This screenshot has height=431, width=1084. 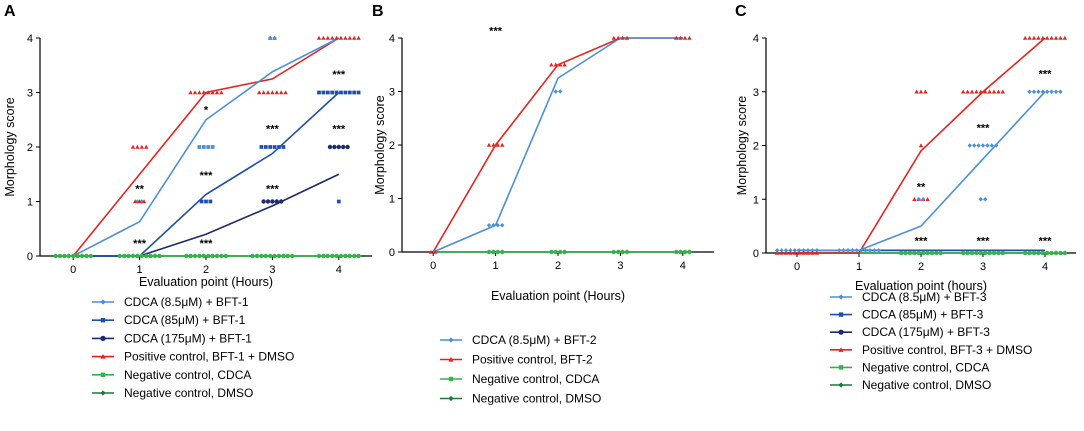 I want to click on series-line, so click(x=206, y=147).